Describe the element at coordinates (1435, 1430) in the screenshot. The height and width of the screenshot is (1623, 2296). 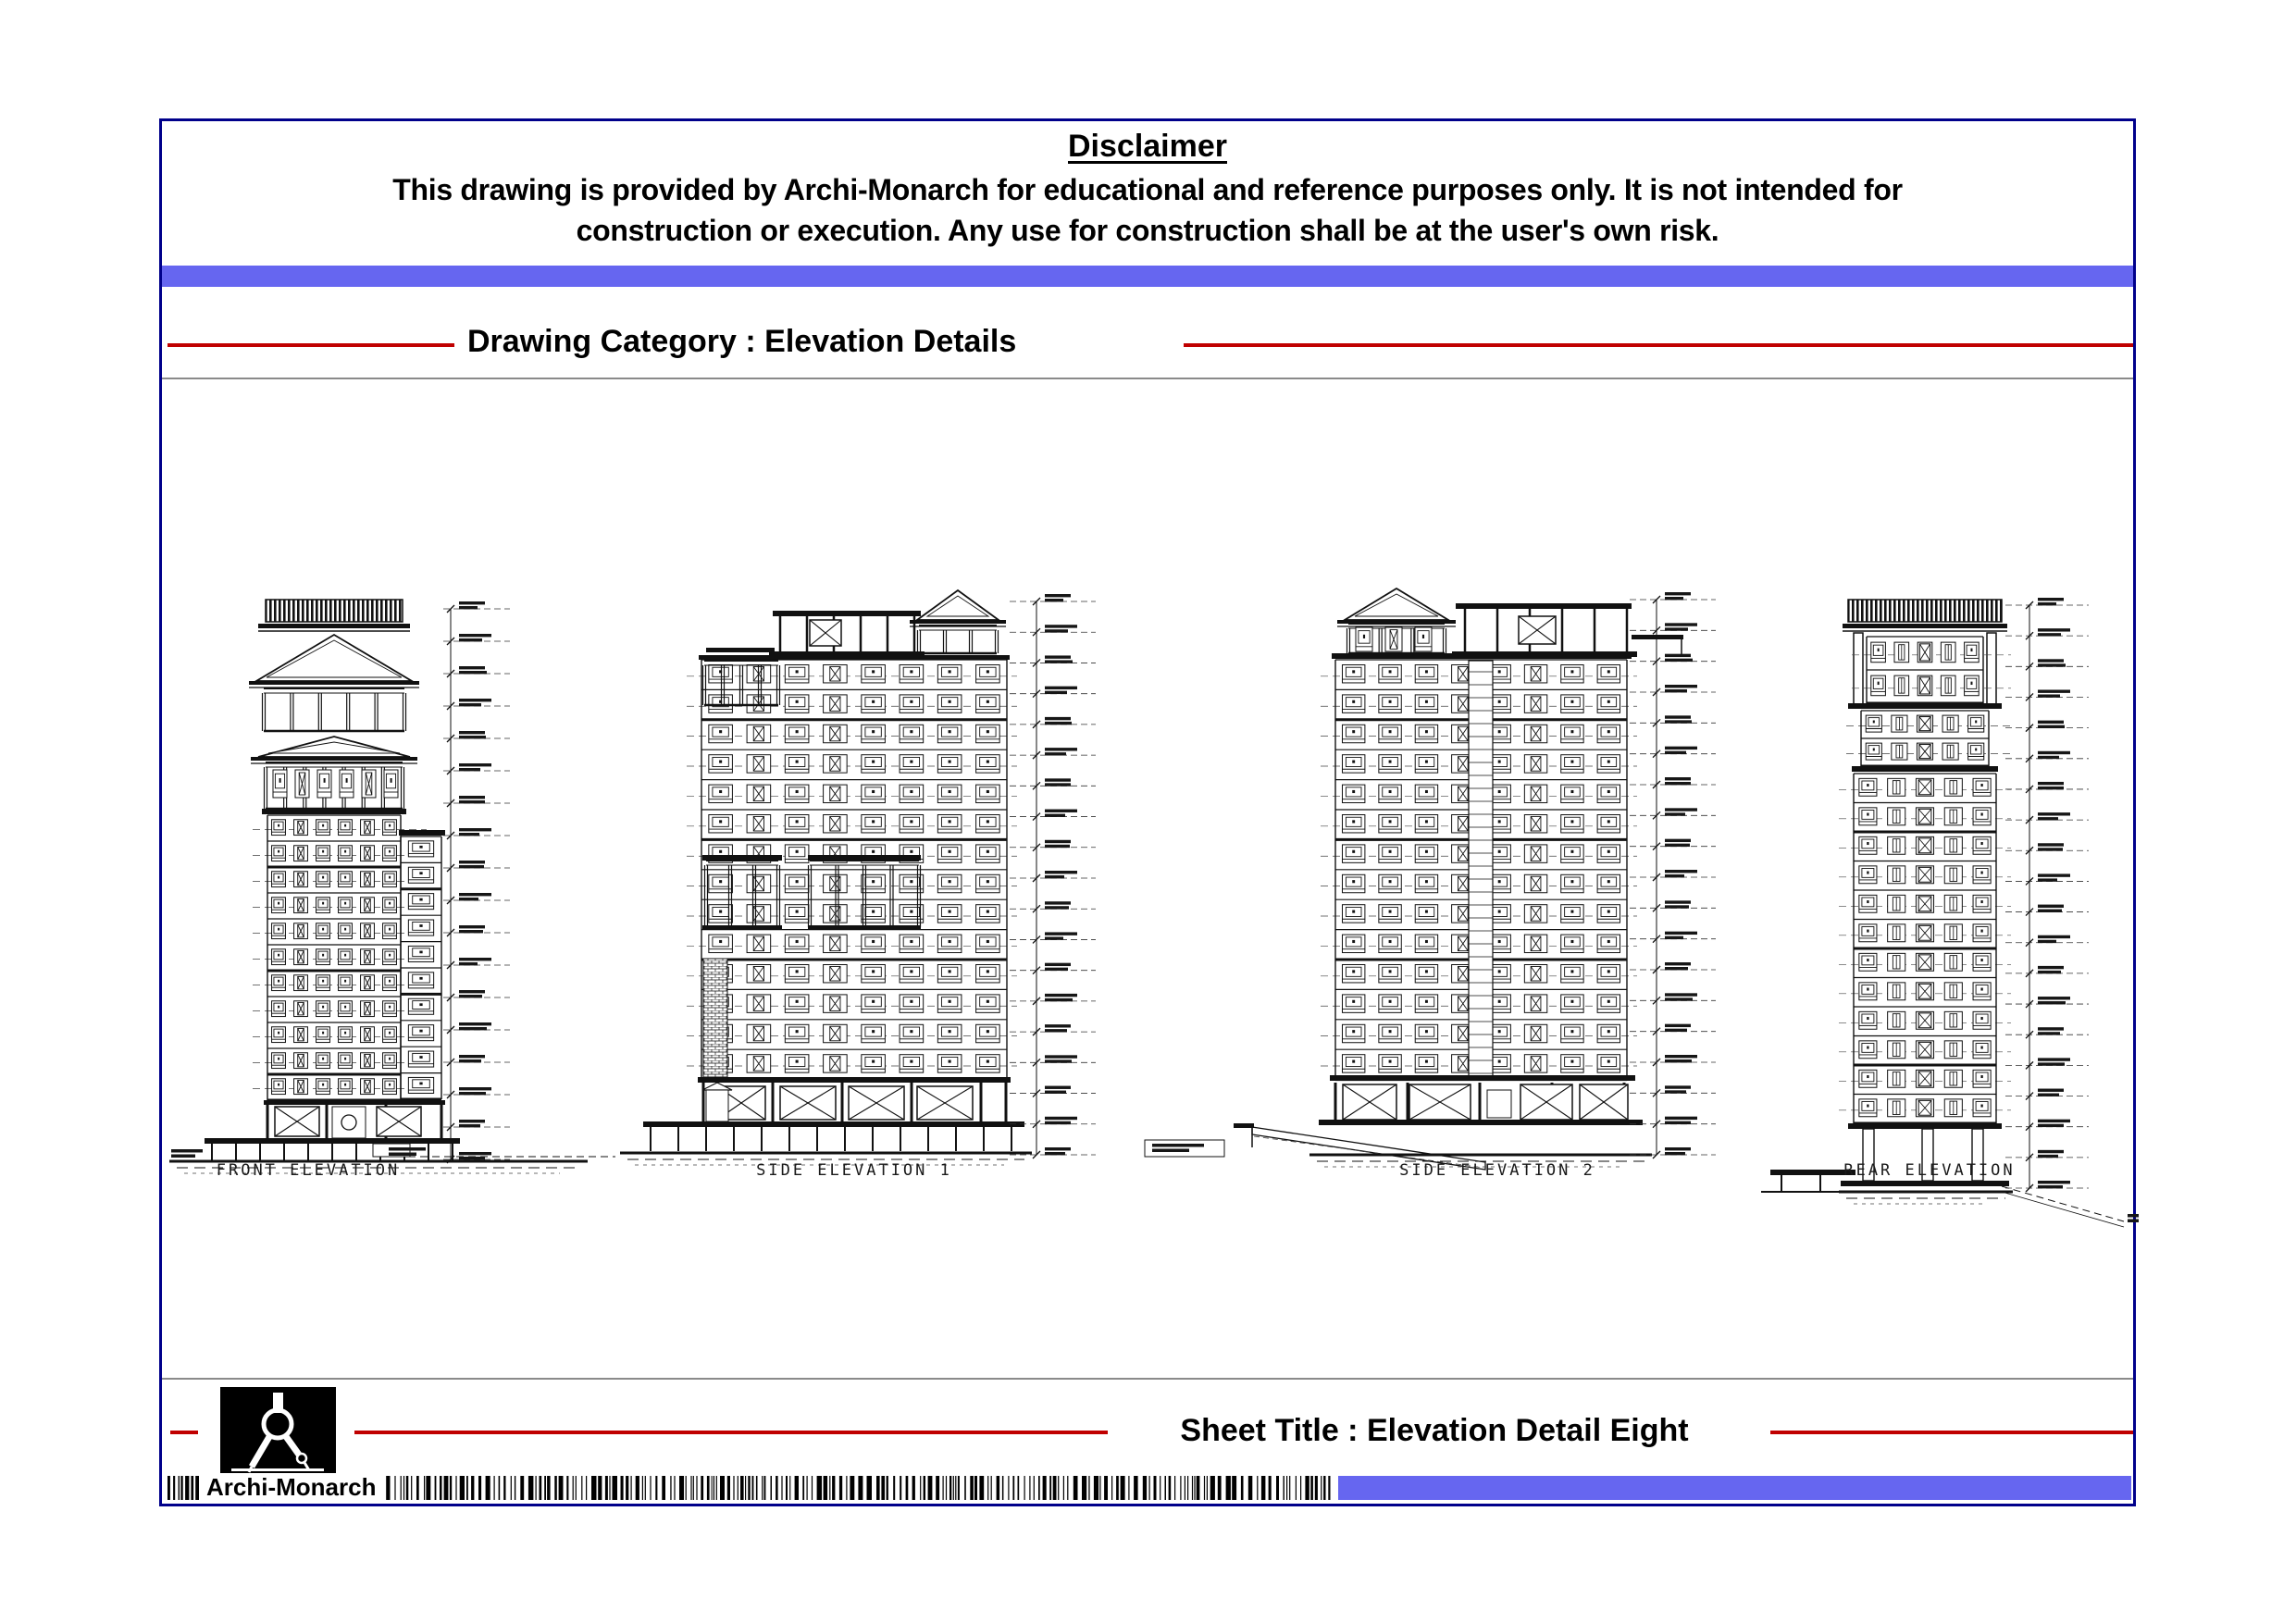
I see `sheet-title: Sheet Title : Elevation Detail Eight` at that location.